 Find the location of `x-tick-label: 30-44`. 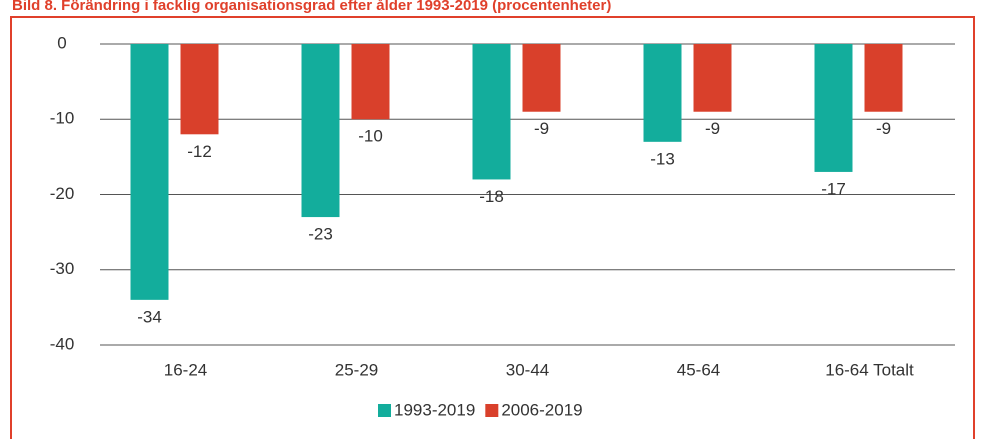

x-tick-label: 30-44 is located at coordinates (527, 369).